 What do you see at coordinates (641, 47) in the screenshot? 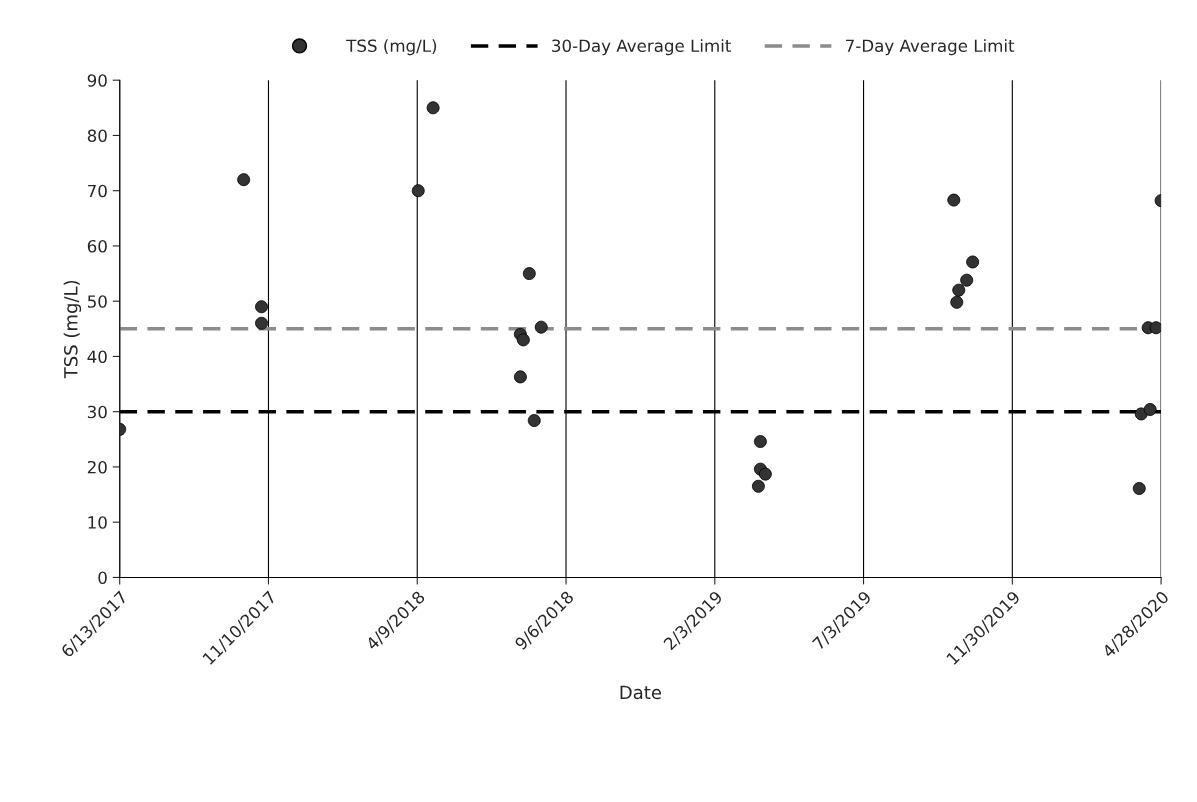
I see `legend-label: 30-Day Average Limit` at bounding box center [641, 47].